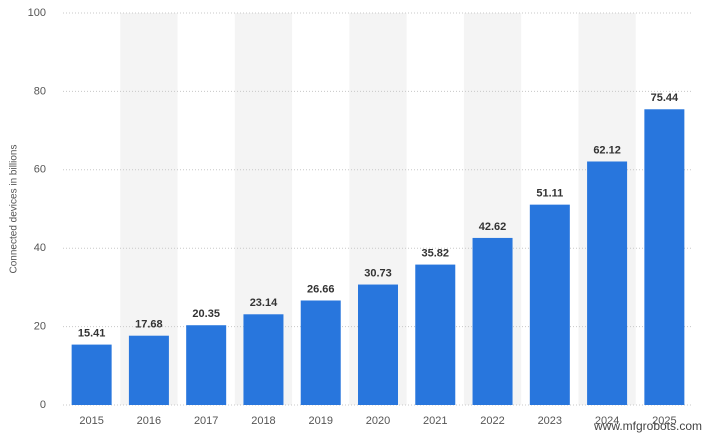 The width and height of the screenshot is (713, 437). What do you see at coordinates (149, 325) in the screenshot?
I see `value-label: 17.68` at bounding box center [149, 325].